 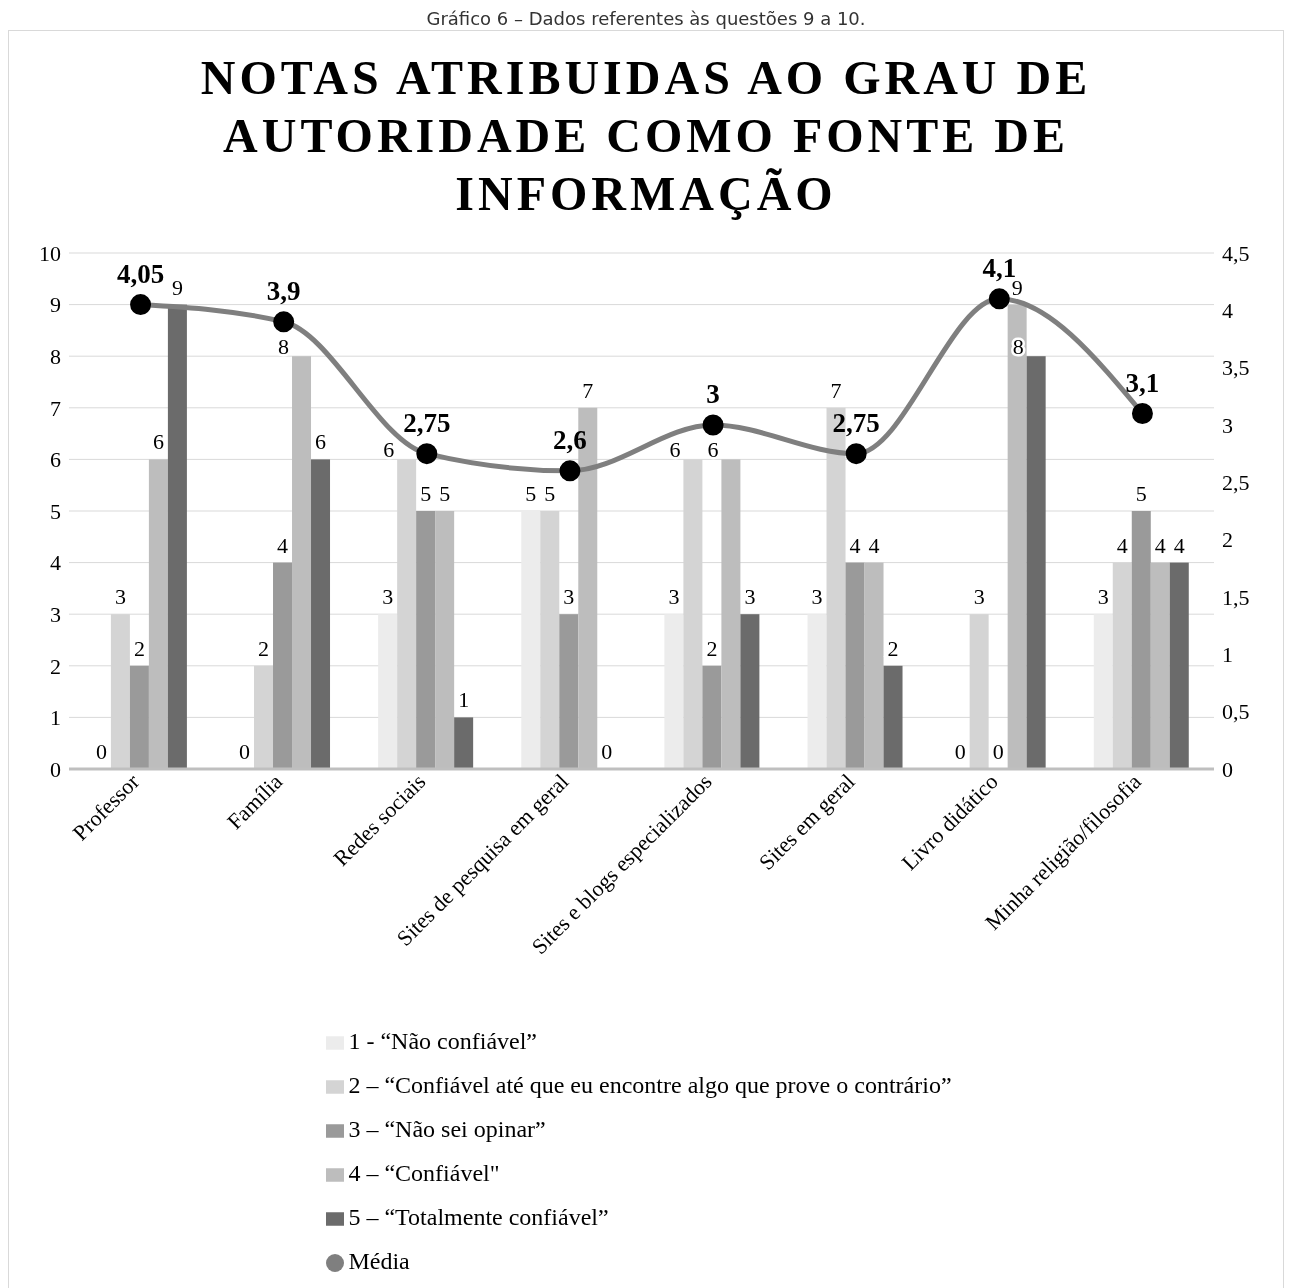 What do you see at coordinates (447, 1129) in the screenshot?
I see `legend-label: 3 – “Não sei opinar”` at bounding box center [447, 1129].